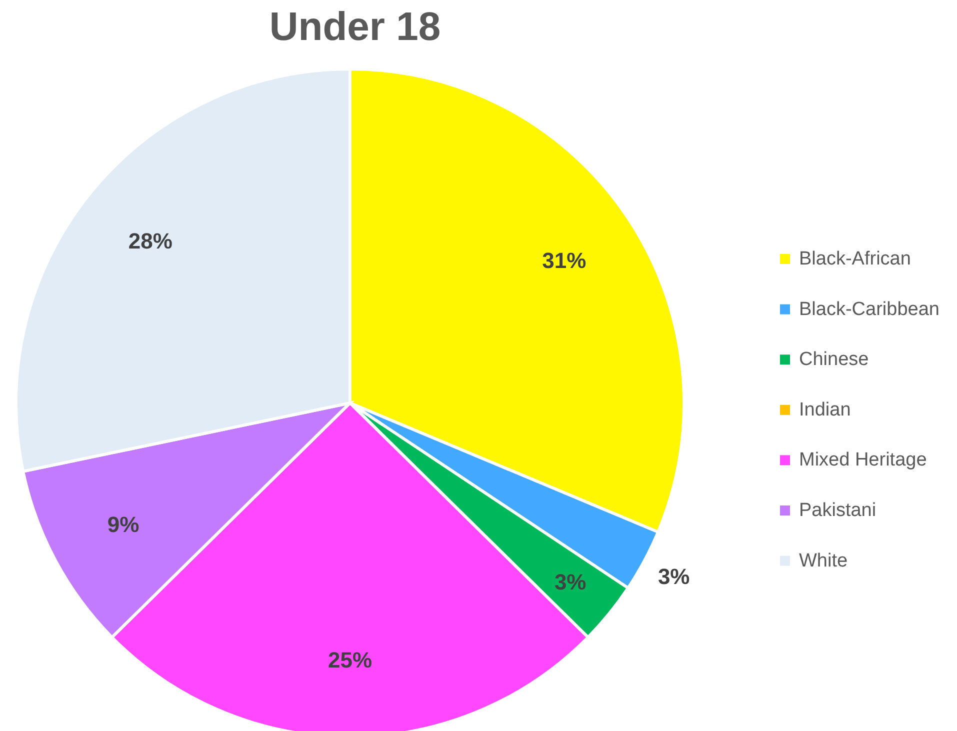 This screenshot has width=957, height=731. Describe the element at coordinates (834, 359) in the screenshot. I see `legend-label: Chinese` at that location.